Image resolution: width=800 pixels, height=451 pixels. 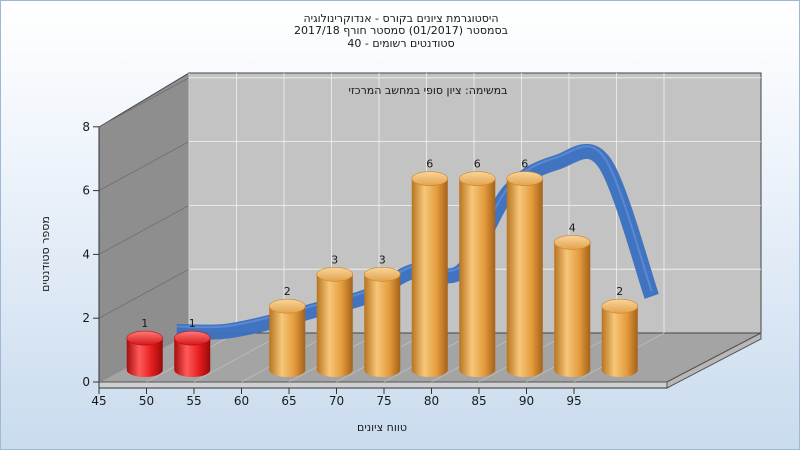 I want to click on bar-67.5: 3, so click(x=335, y=315).